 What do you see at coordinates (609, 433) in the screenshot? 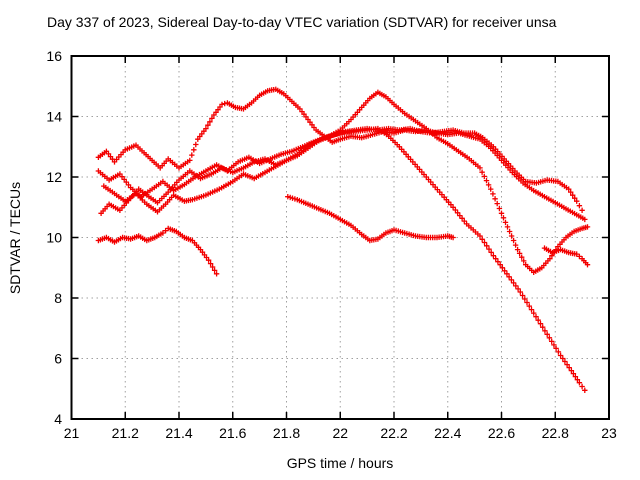
I see `x-tick-label: 23` at bounding box center [609, 433].